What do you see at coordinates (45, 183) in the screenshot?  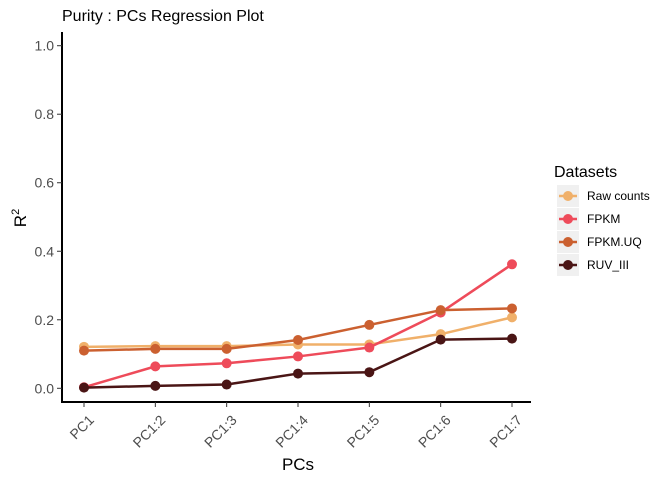 I see `y-tick-label: 0.6` at bounding box center [45, 183].